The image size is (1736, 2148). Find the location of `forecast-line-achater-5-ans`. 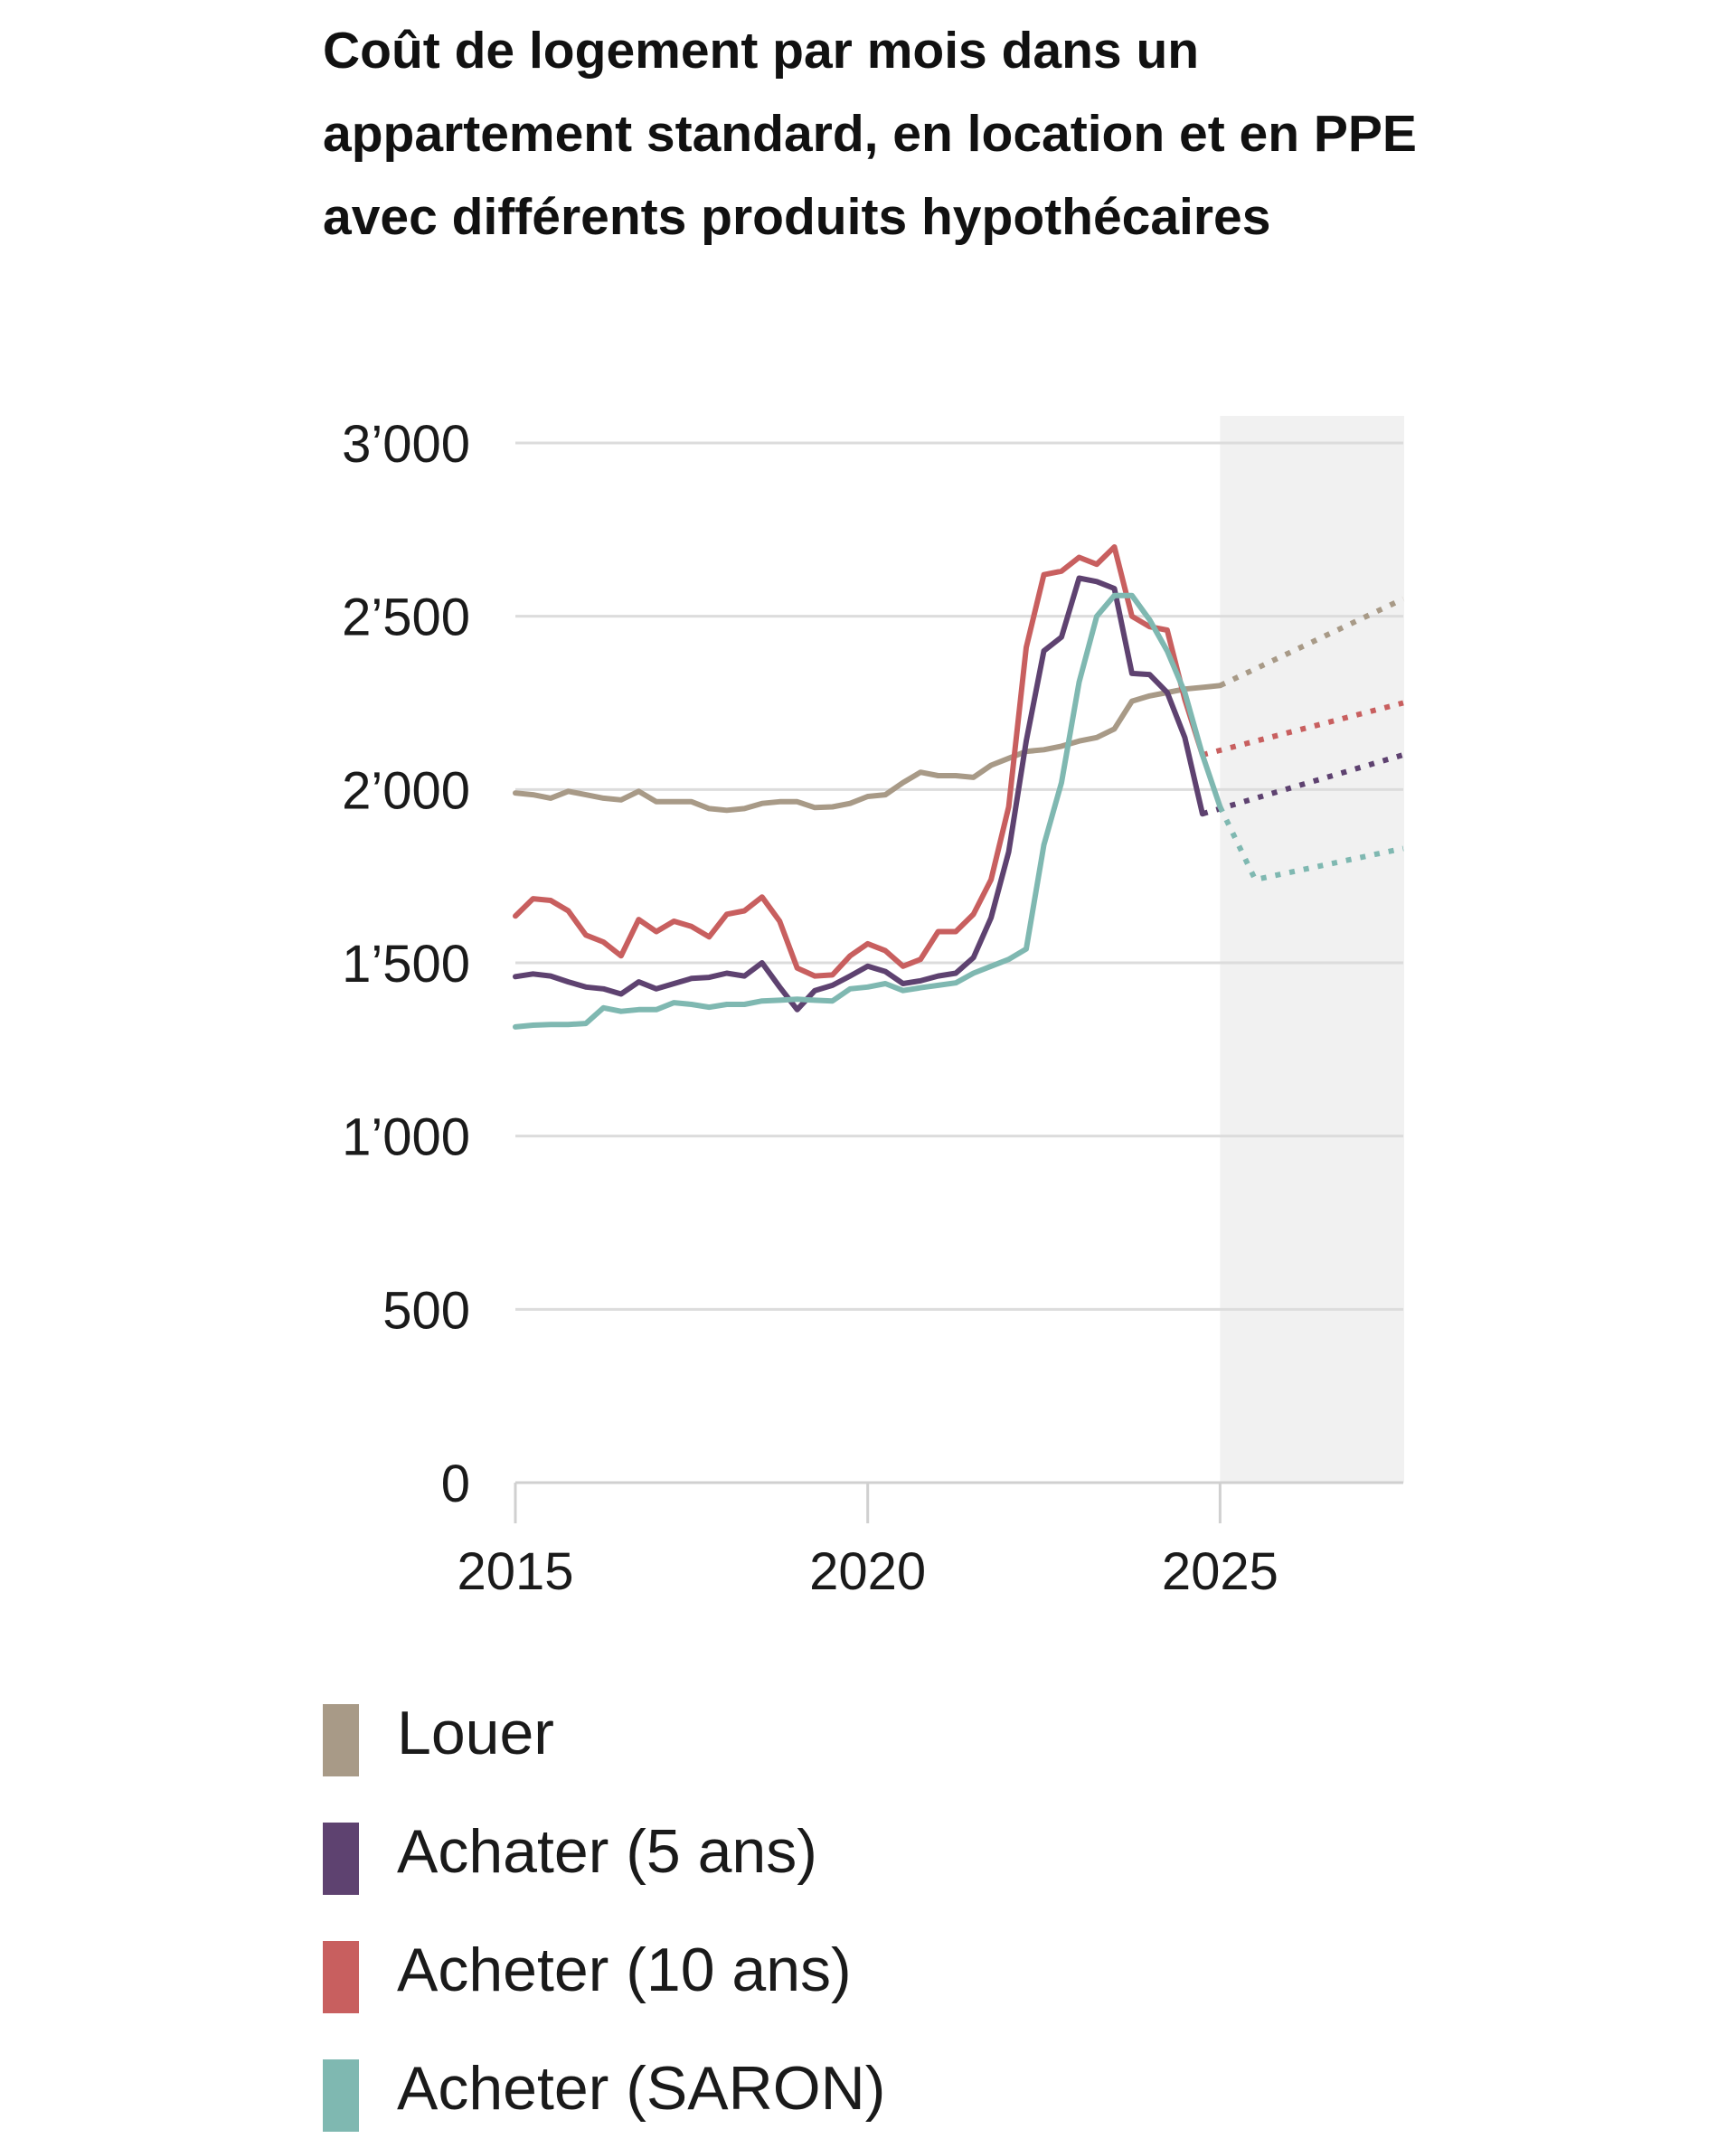

forecast-line-achater-5-ans is located at coordinates (1303, 784).